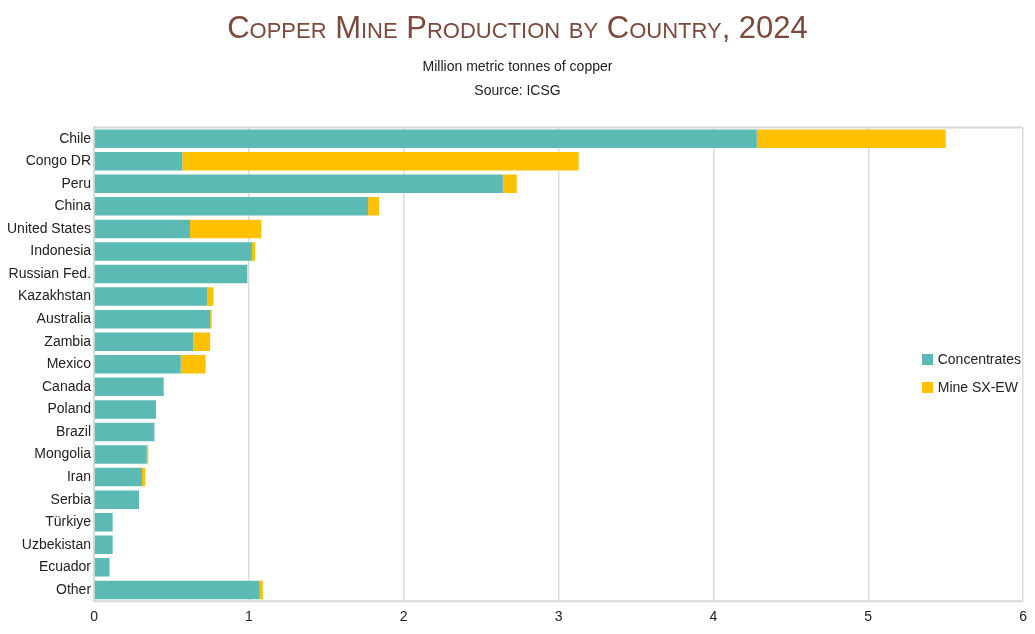 The width and height of the screenshot is (1035, 634). What do you see at coordinates (54, 295) in the screenshot?
I see `y-tick-label: Kazakhstan` at bounding box center [54, 295].